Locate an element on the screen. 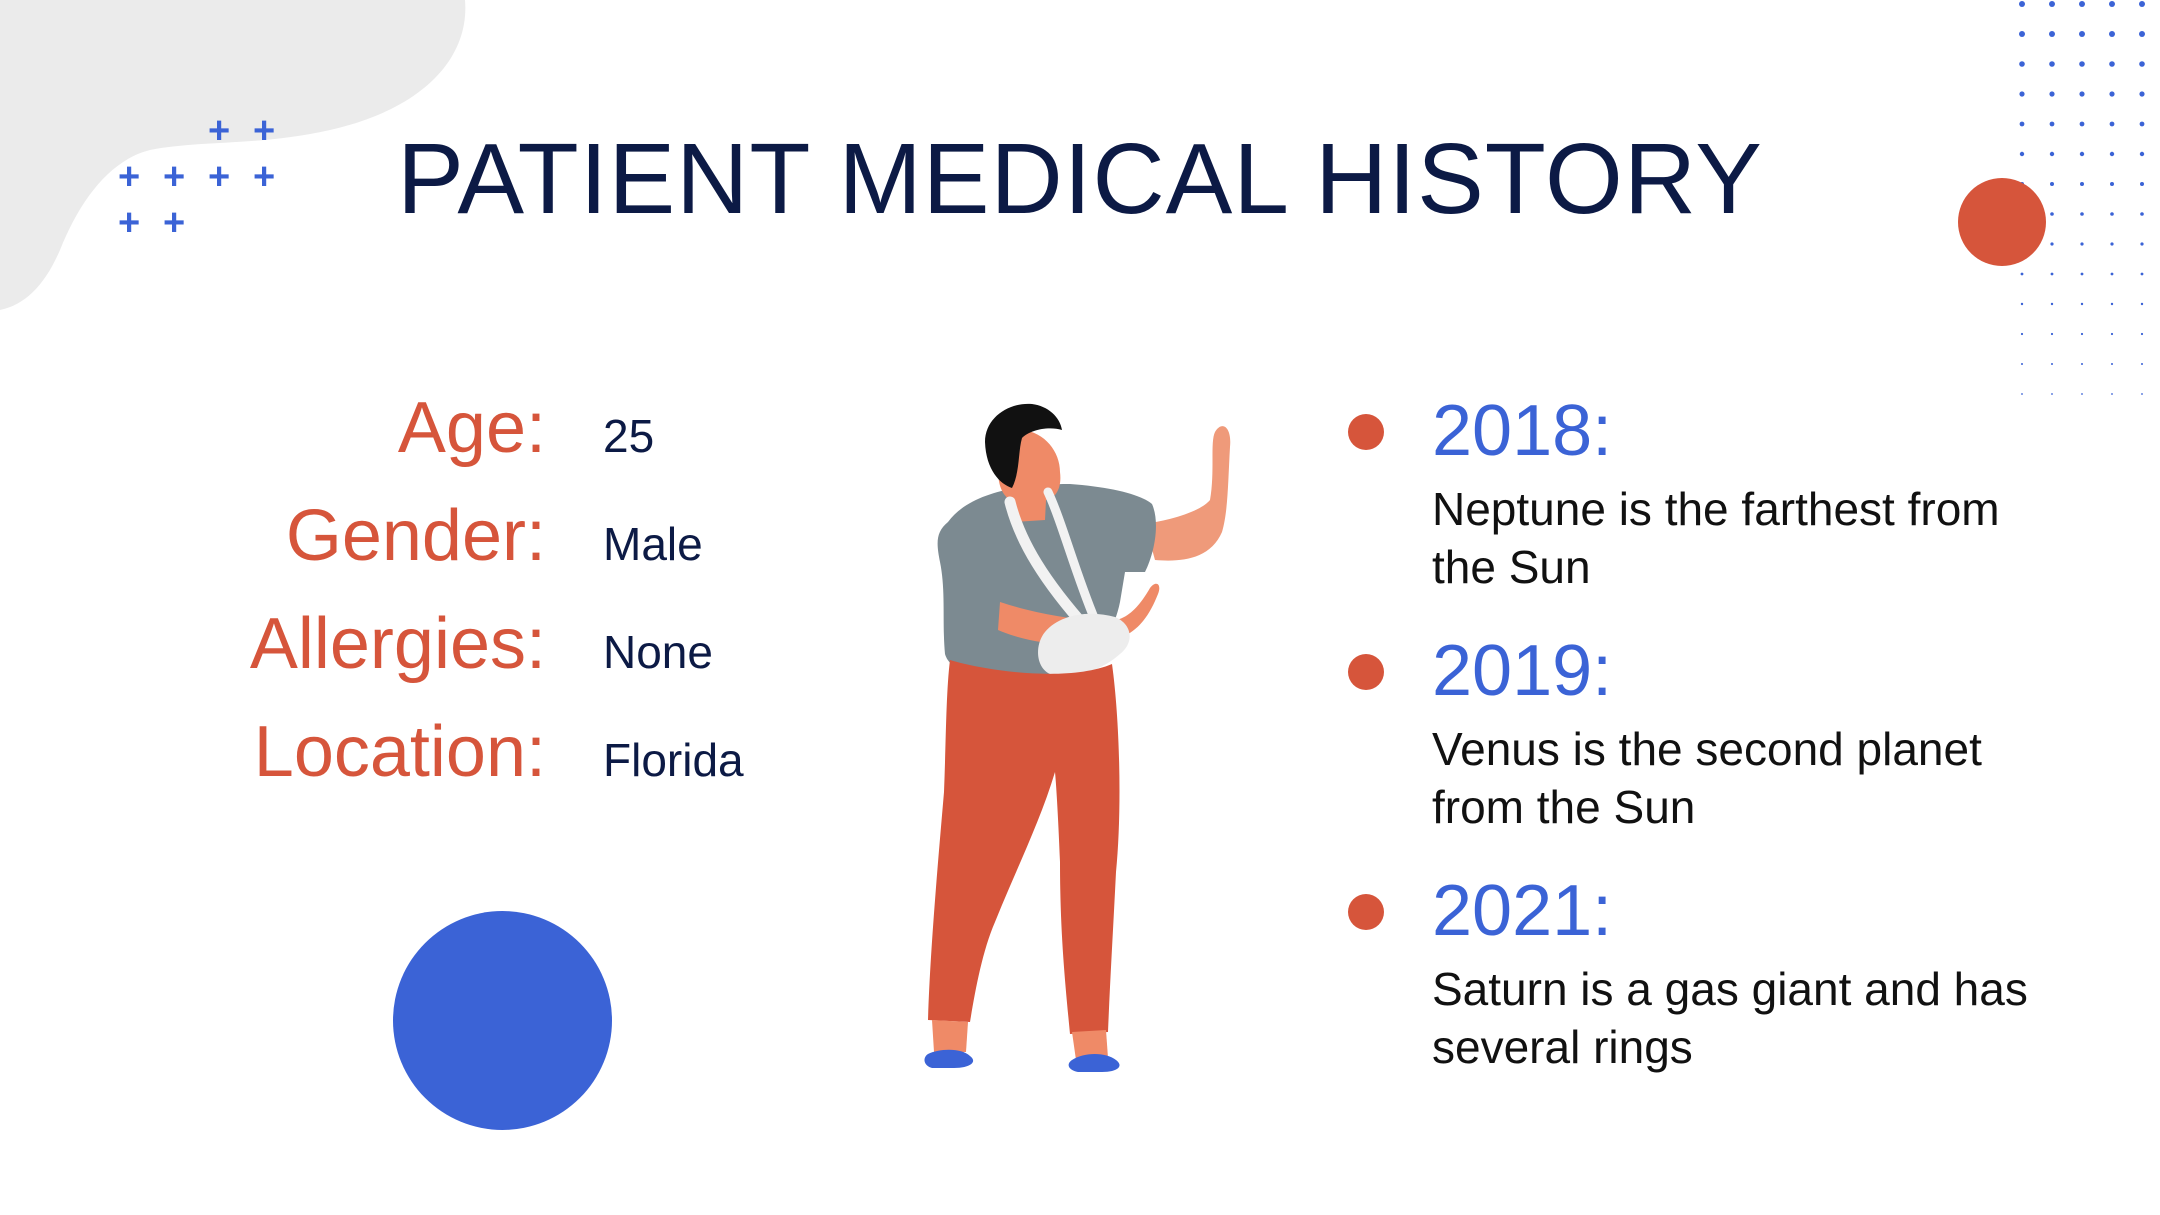 The height and width of the screenshot is (1215, 2160). dot-pattern is located at coordinates (2082, 198).